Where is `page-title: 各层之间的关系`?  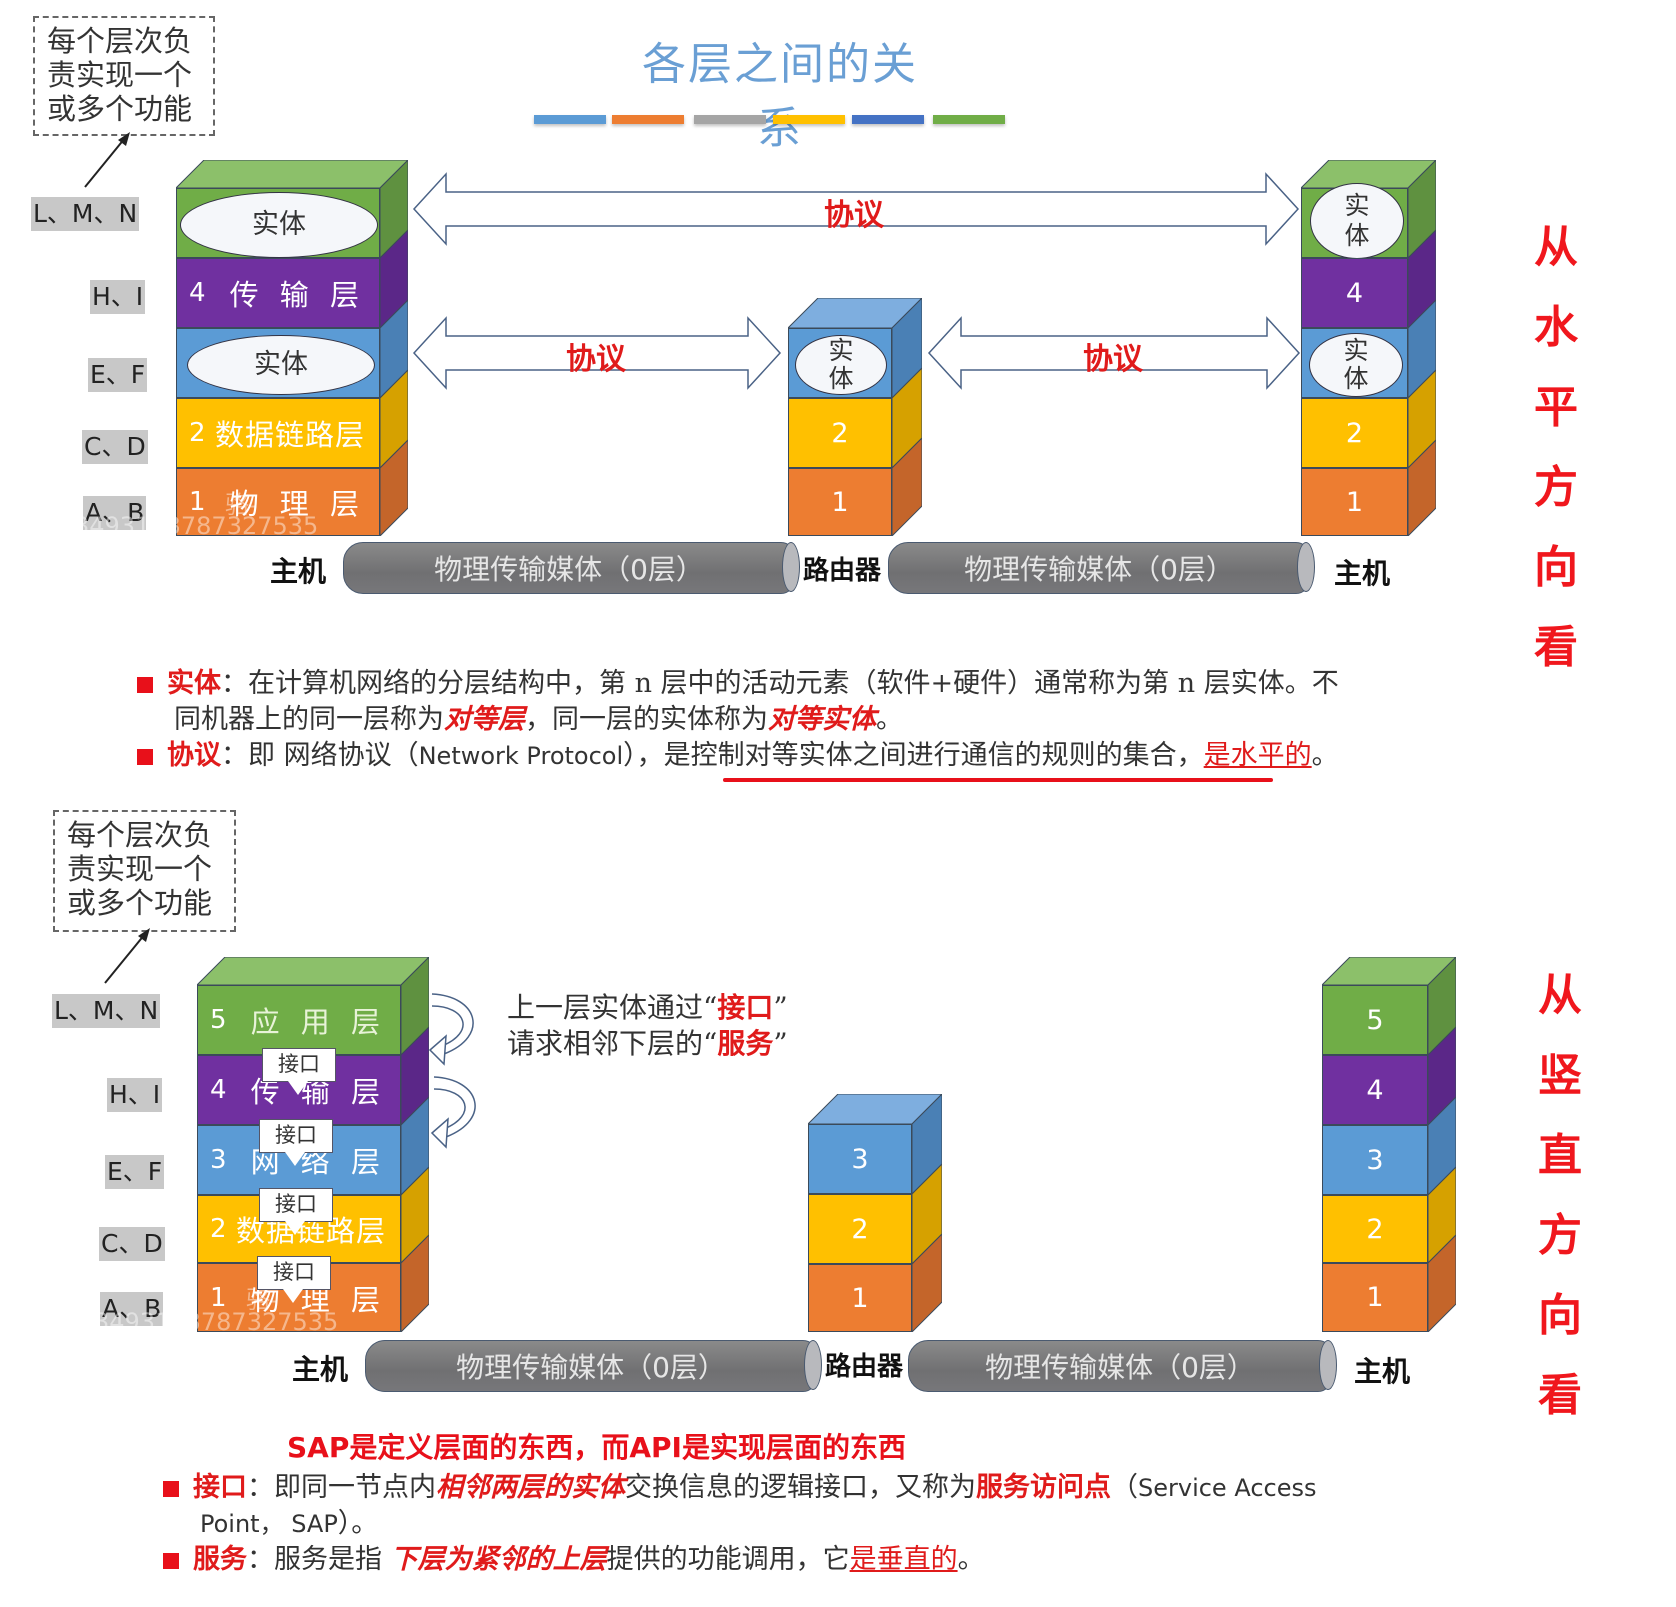 page-title: 各层之间的关系 is located at coordinates (780, 96).